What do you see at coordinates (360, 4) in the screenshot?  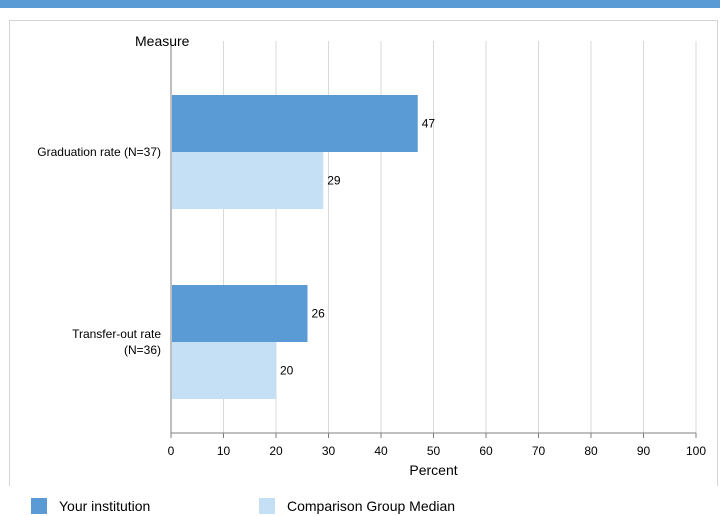 I see `top-accent-bar` at bounding box center [360, 4].